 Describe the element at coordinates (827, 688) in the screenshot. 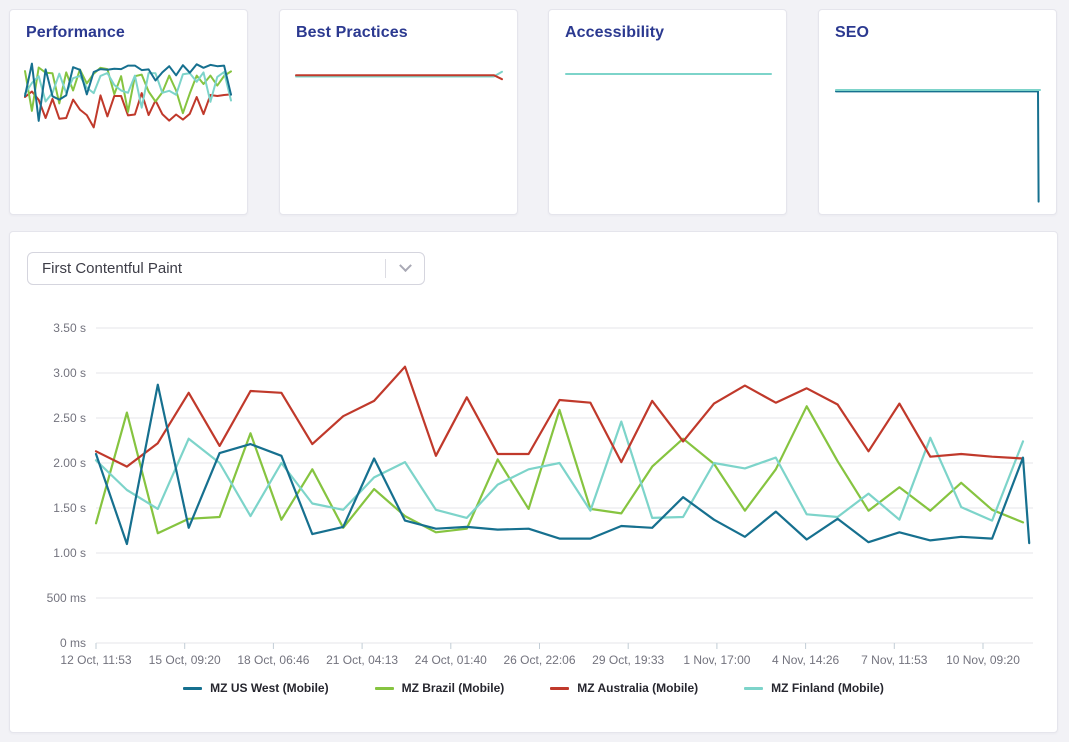

I see `legend-label: MZ Finland (Mobile)` at that location.